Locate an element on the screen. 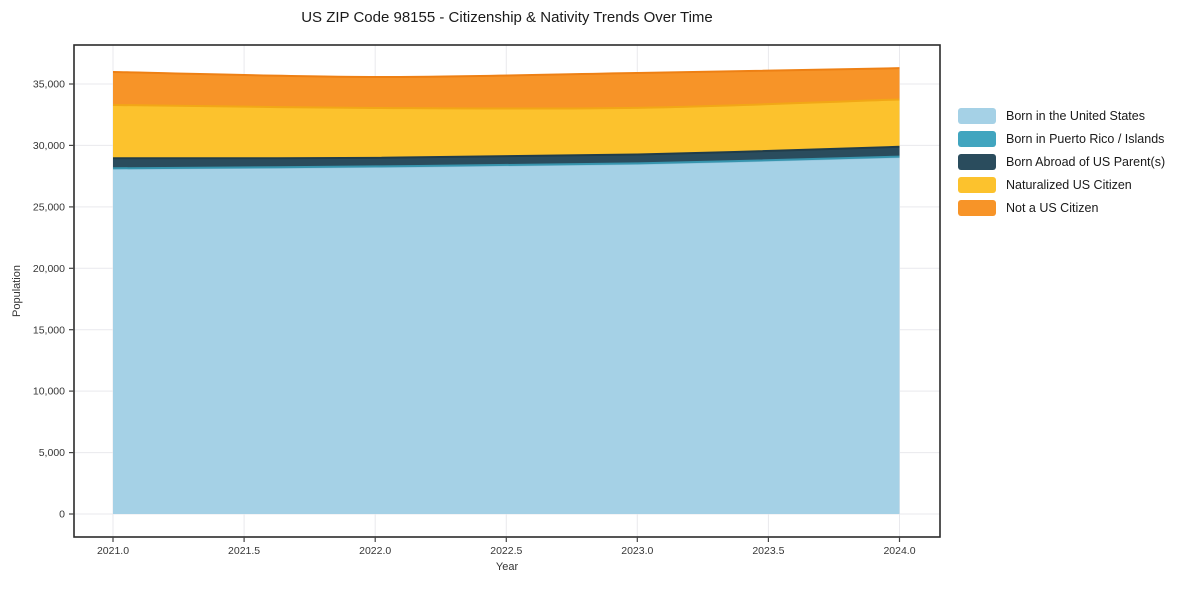 Image resolution: width=1189 pixels, height=590 pixels. x-axis-title: Year is located at coordinates (507, 567).